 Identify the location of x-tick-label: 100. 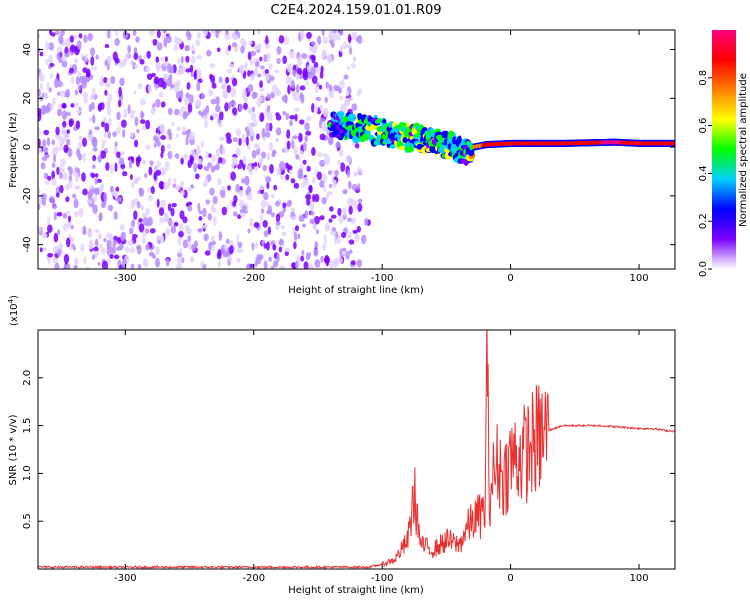
(638, 278).